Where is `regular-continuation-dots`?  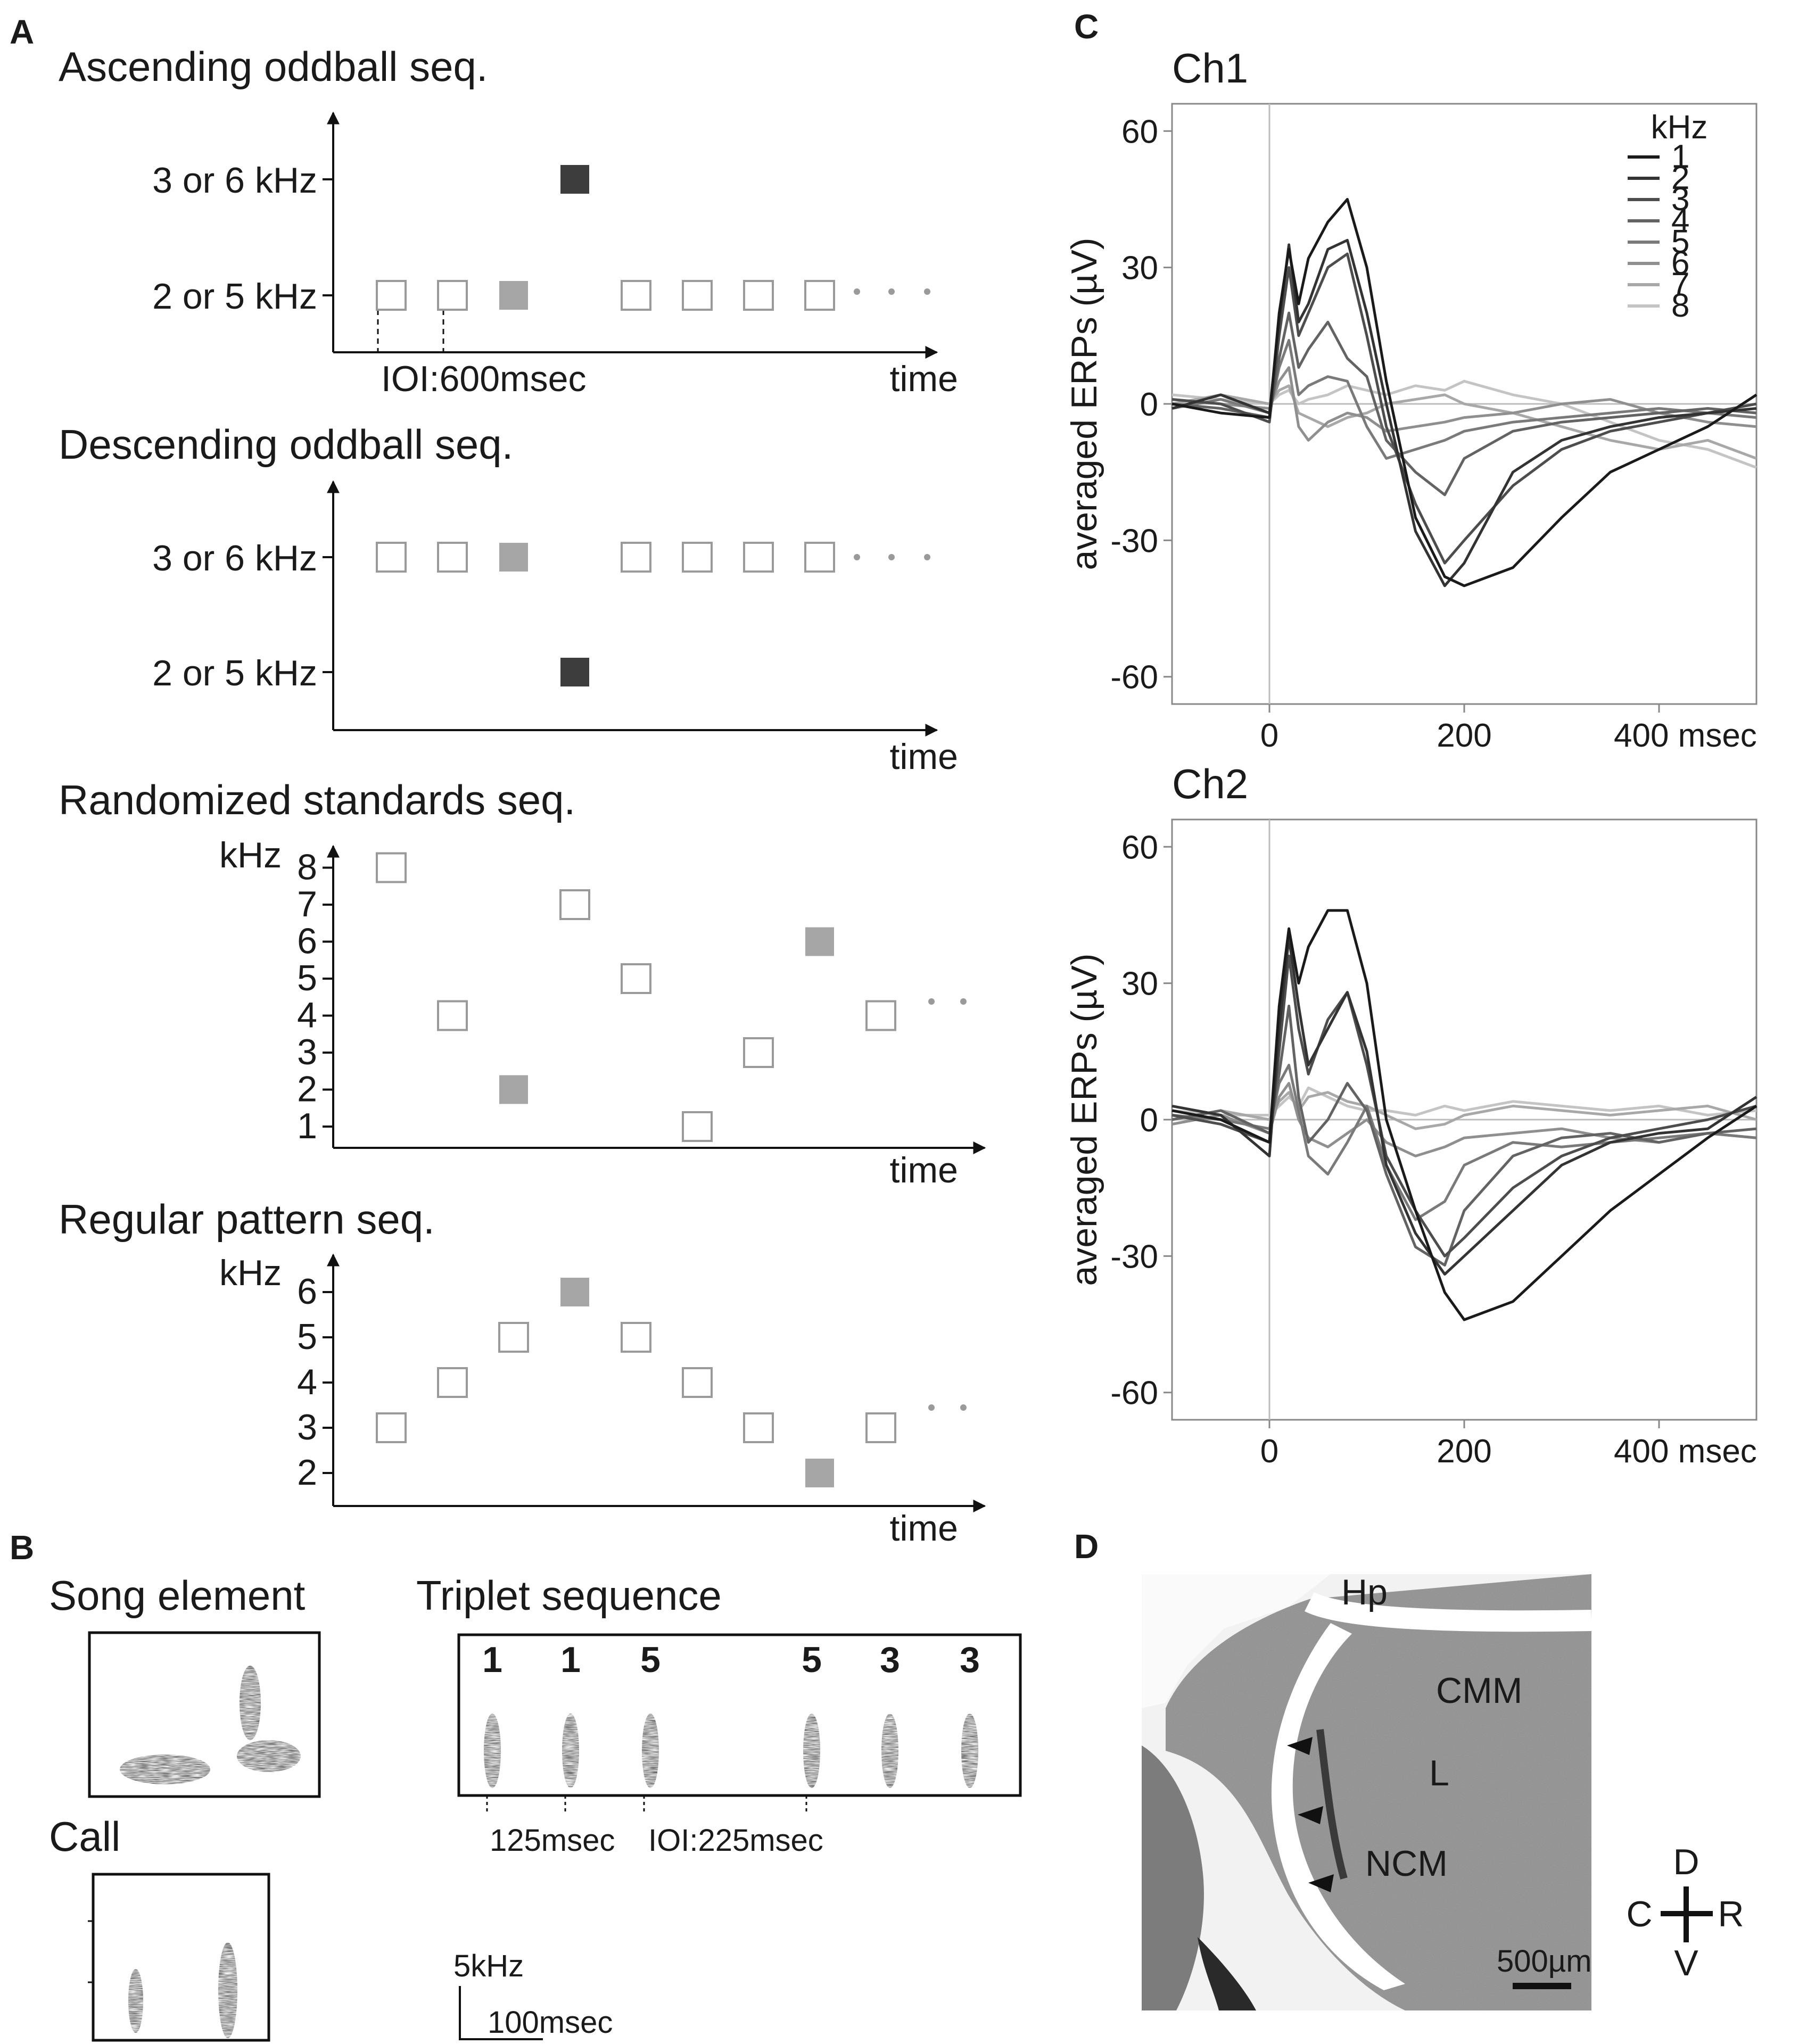
regular-continuation-dots is located at coordinates (947, 1408).